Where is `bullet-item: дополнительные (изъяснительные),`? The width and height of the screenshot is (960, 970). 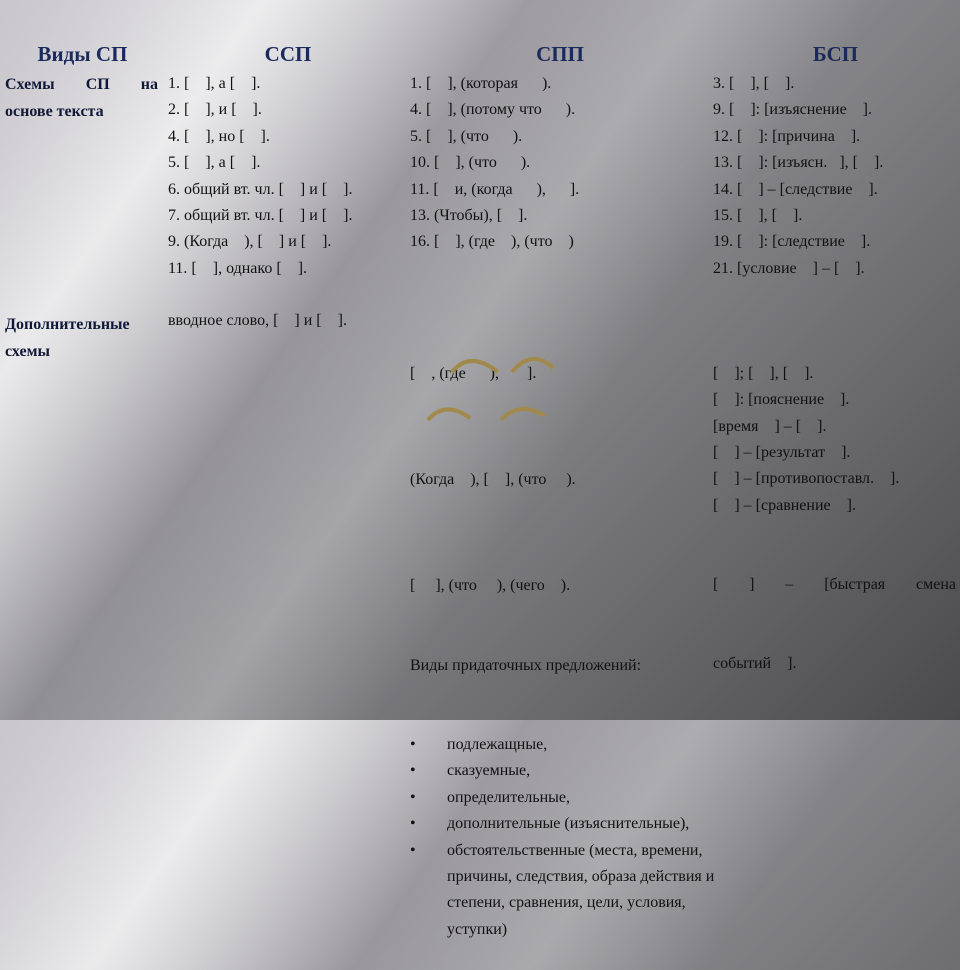
bullet-item: дополнительные (изъяснительные), is located at coordinates (563, 824).